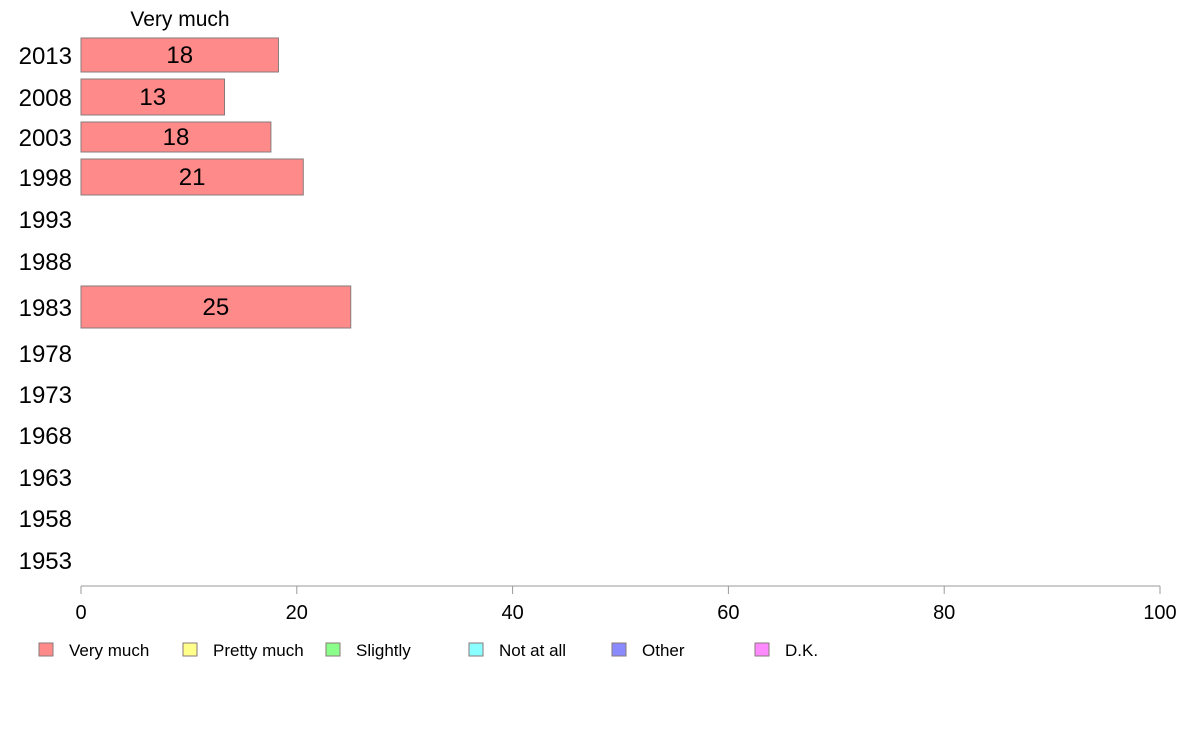  I want to click on legend-label-other: Other, so click(663, 650).